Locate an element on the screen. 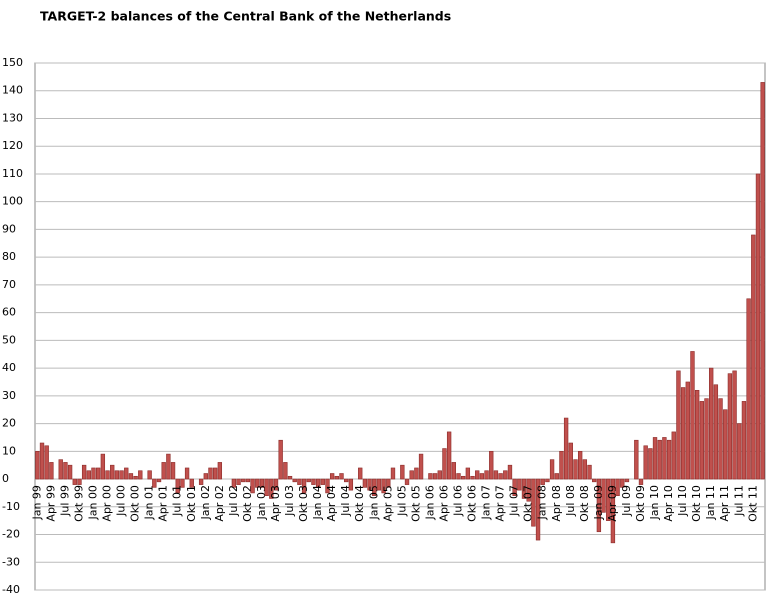  x-tick-label: Okt 99 is located at coordinates (78, 503).